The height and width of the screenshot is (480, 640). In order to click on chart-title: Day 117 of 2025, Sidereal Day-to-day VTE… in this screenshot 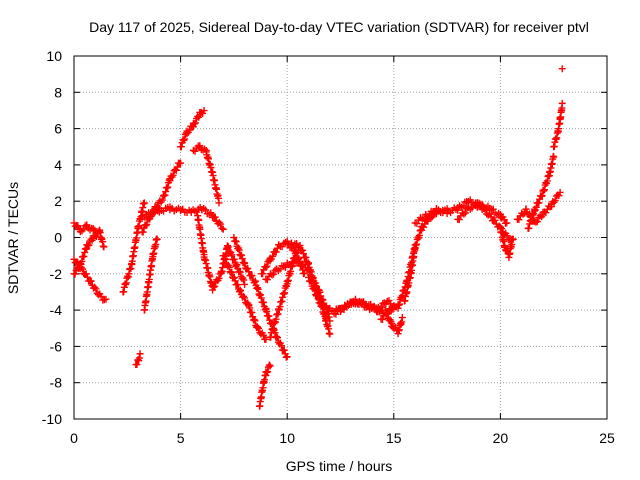, I will do `click(339, 27)`.